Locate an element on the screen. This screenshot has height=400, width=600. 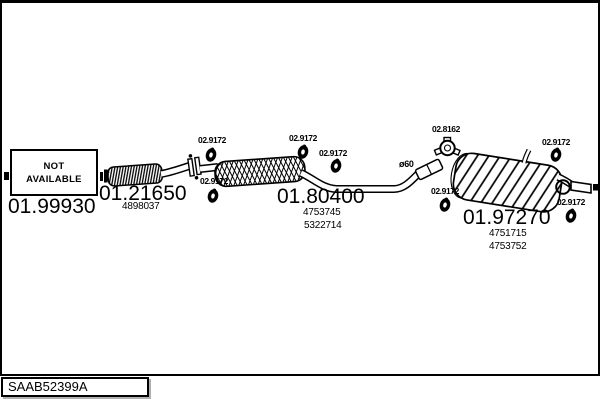
rear-muffler-oe2-label: 4753752 is located at coordinates (508, 246).